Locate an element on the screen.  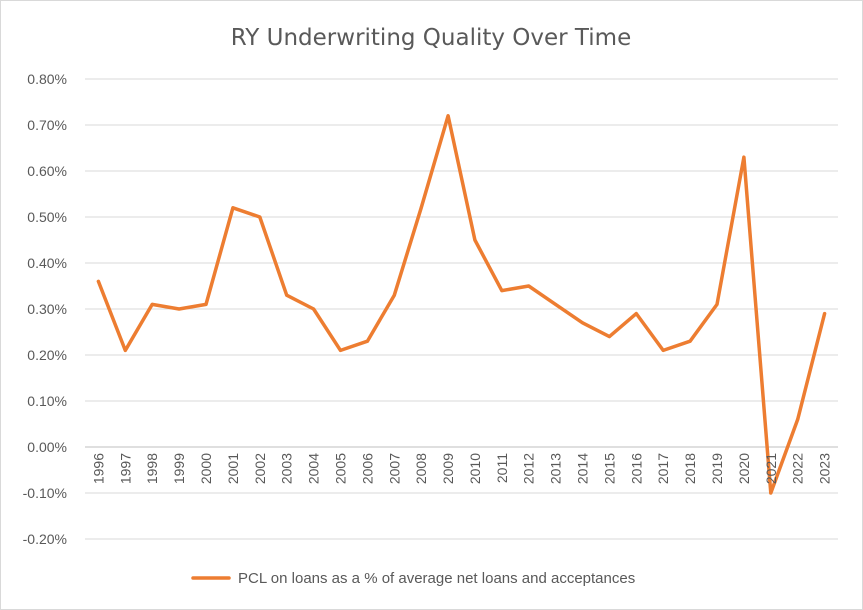
x-tick-label: 2017 is located at coordinates (663, 468).